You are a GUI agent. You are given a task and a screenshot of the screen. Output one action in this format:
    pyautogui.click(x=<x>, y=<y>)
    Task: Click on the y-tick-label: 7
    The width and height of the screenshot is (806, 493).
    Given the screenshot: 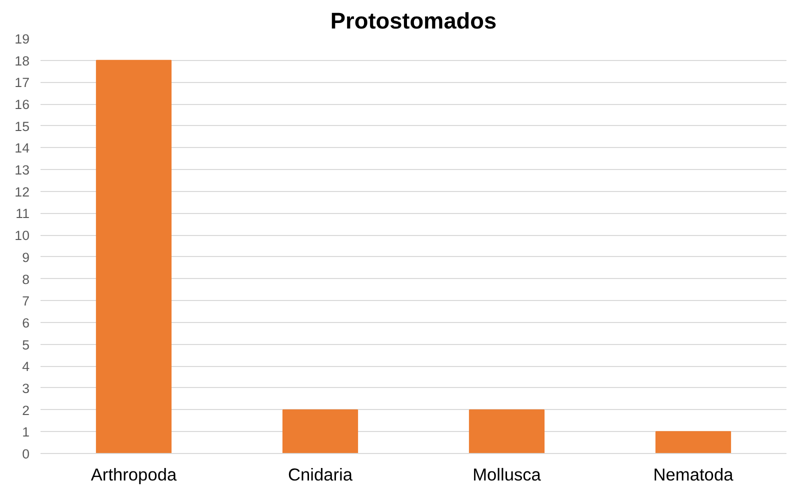 What is the action you would take?
    pyautogui.click(x=26, y=301)
    